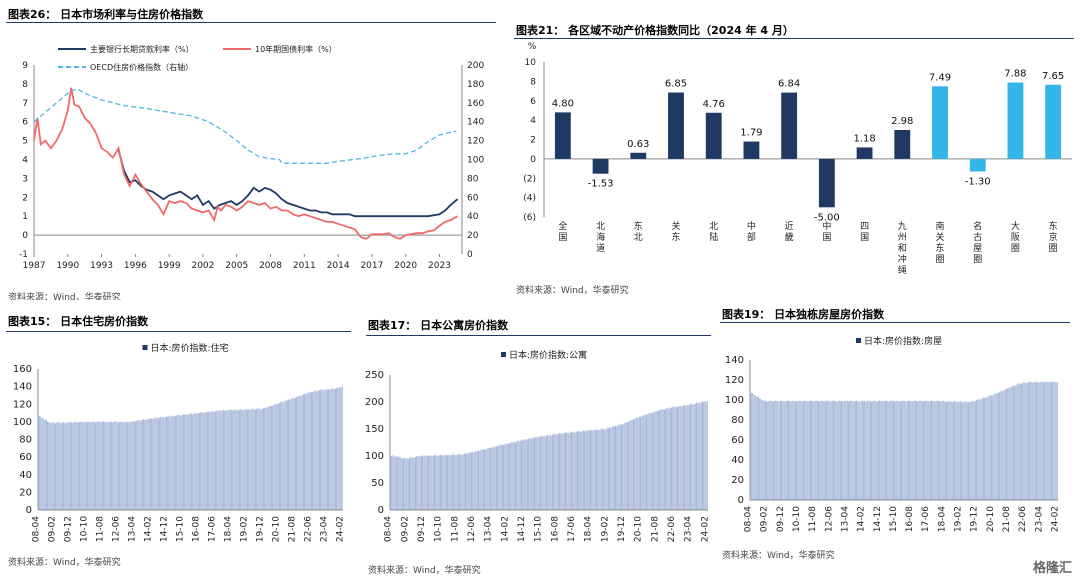 Image resolution: width=1080 pixels, height=580 pixels. I want to click on data-label: 6.84, so click(789, 84).